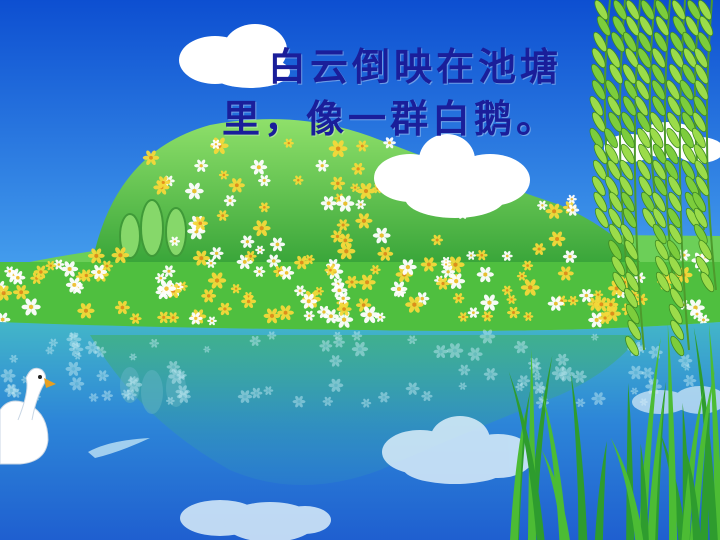  What do you see at coordinates (415, 67) in the screenshot?
I see `caption-line-1: 白云倒映在池塘` at bounding box center [415, 67].